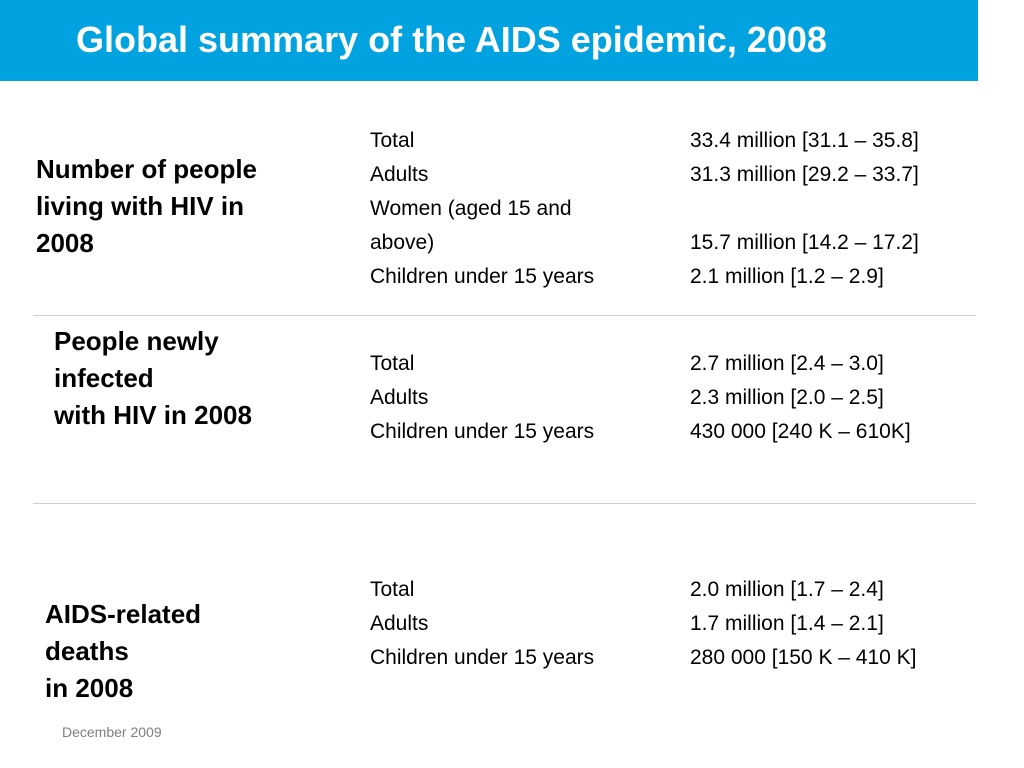 The width and height of the screenshot is (1024, 768). Describe the element at coordinates (787, 363) in the screenshot. I see `row-value: 2.7 million [2.4 – 3.0]` at that location.